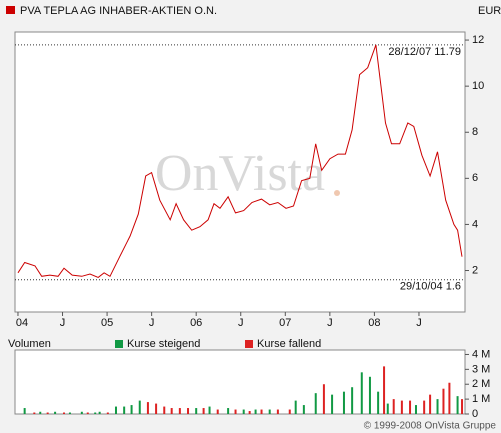  What do you see at coordinates (489, 11) in the screenshot?
I see `currency: EUR` at bounding box center [489, 11].